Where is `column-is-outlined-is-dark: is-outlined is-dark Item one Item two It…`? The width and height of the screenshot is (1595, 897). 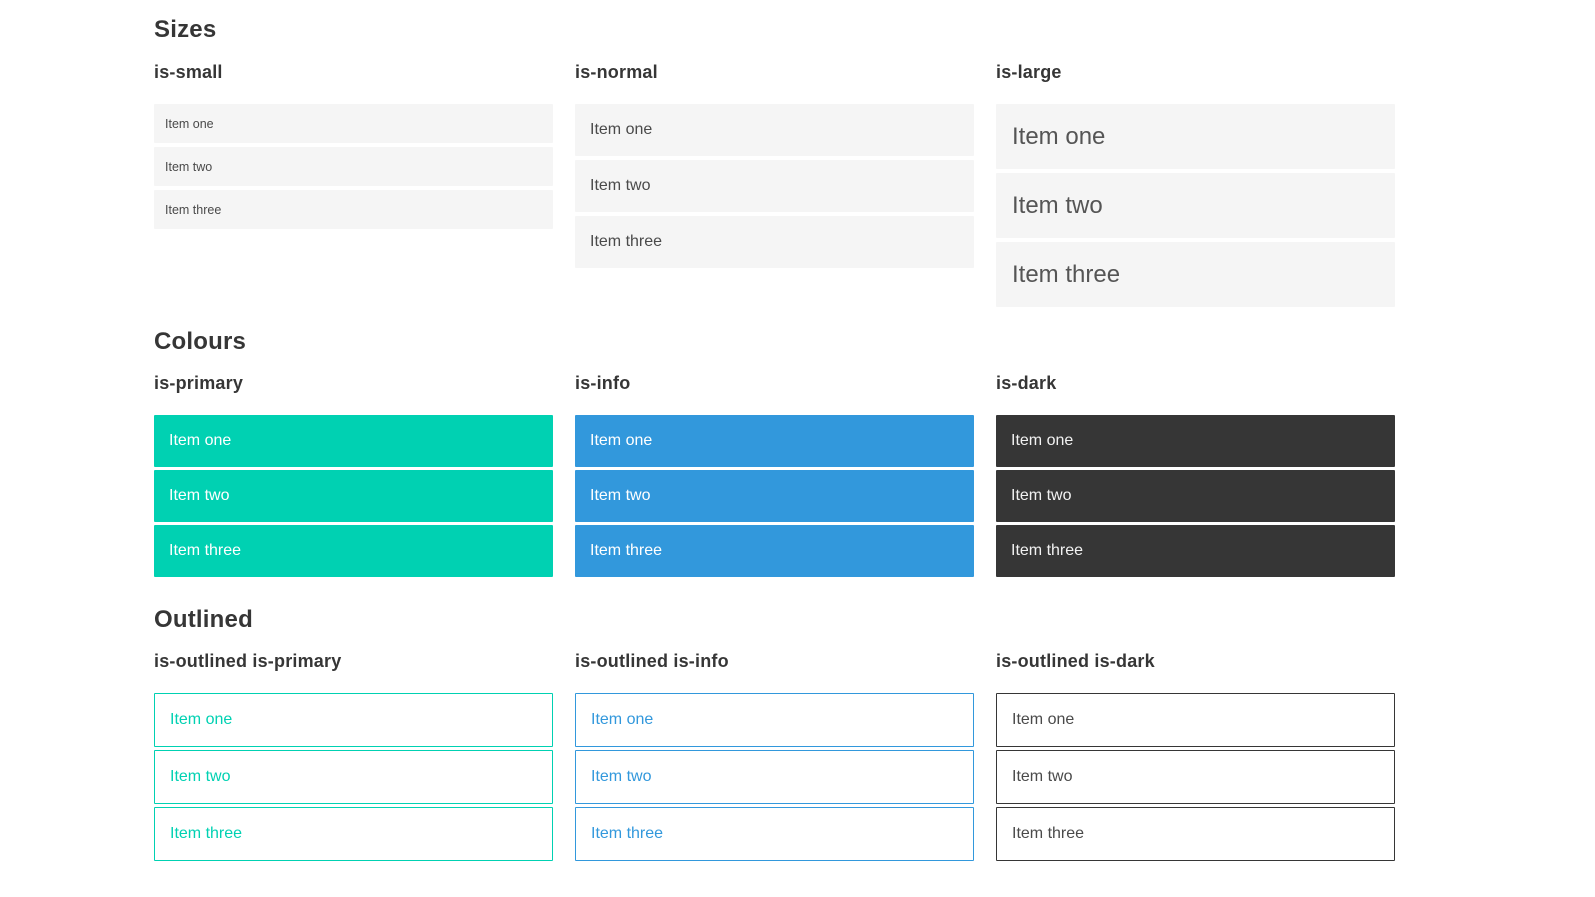
column-is-outlined-is-dark: is-outlined is-dark Item one Item two It… is located at coordinates (1195, 757).